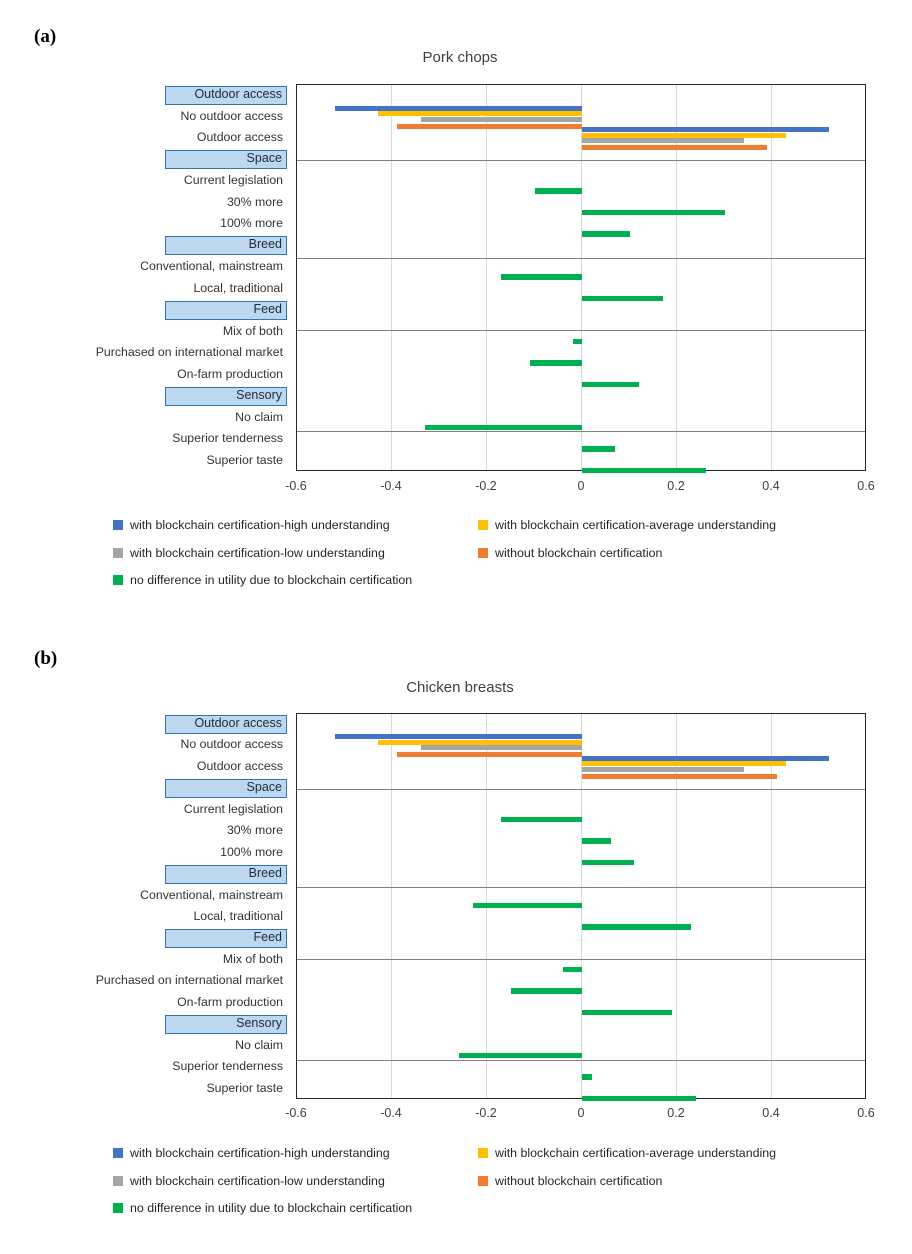 The height and width of the screenshot is (1254, 912). Describe the element at coordinates (483, 525) in the screenshot. I see `legend-swatch-average` at that location.